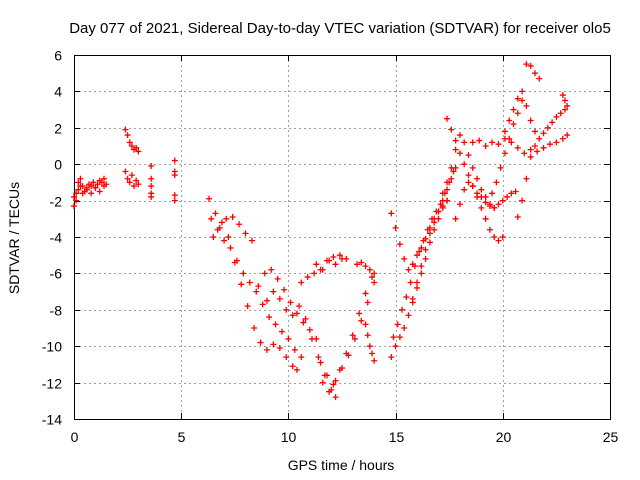 Image resolution: width=640 pixels, height=480 pixels. Describe the element at coordinates (75, 437) in the screenshot. I see `x-tick-label: 0` at that location.